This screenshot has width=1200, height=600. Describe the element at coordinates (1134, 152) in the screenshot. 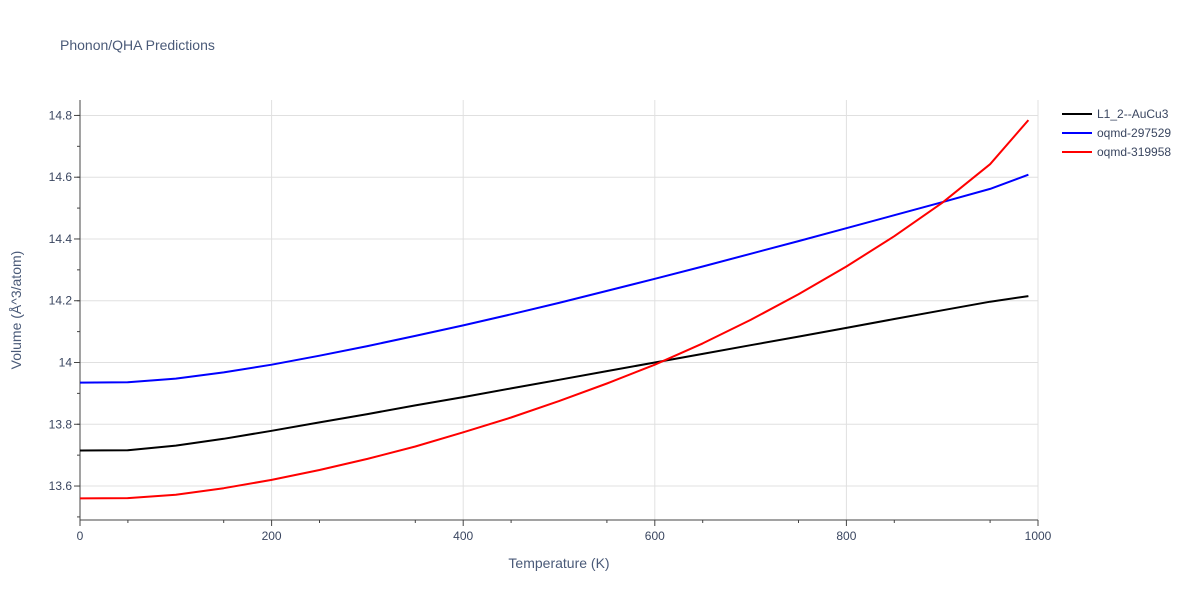

I see `legend-label-2: oqmd-319958` at that location.